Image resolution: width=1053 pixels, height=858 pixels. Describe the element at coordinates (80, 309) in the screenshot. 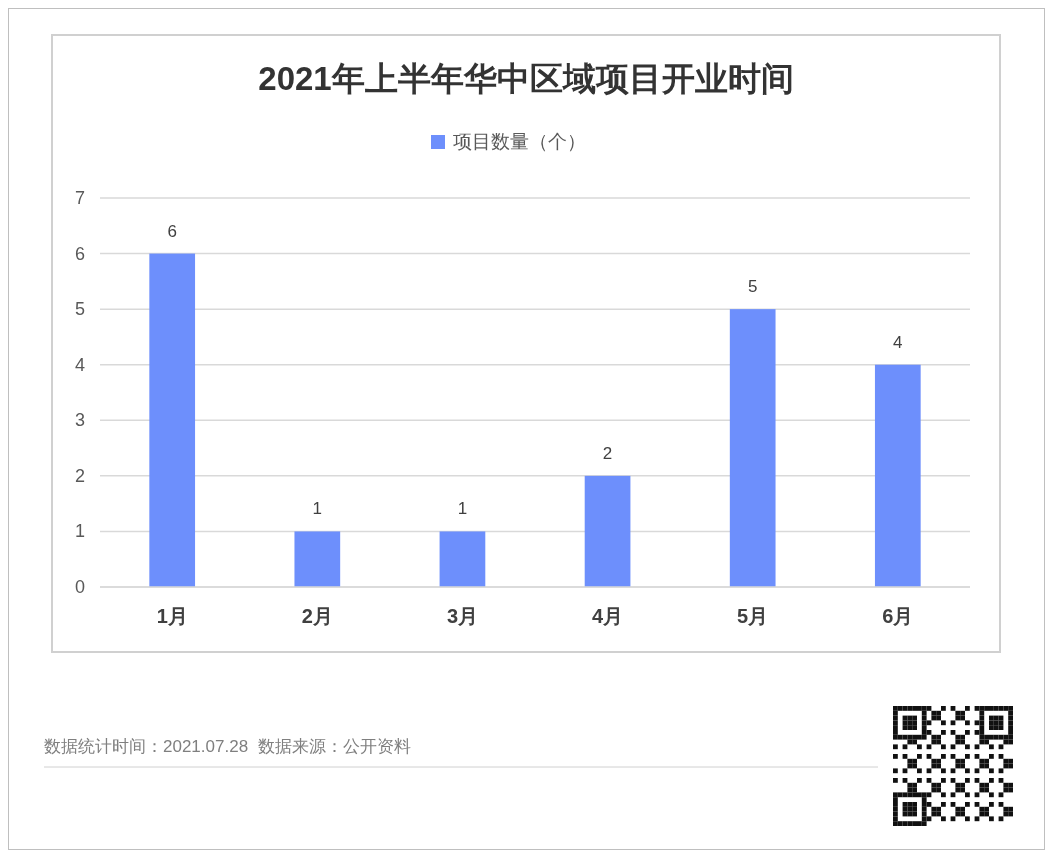

I see `y-tick-label: 5` at that location.